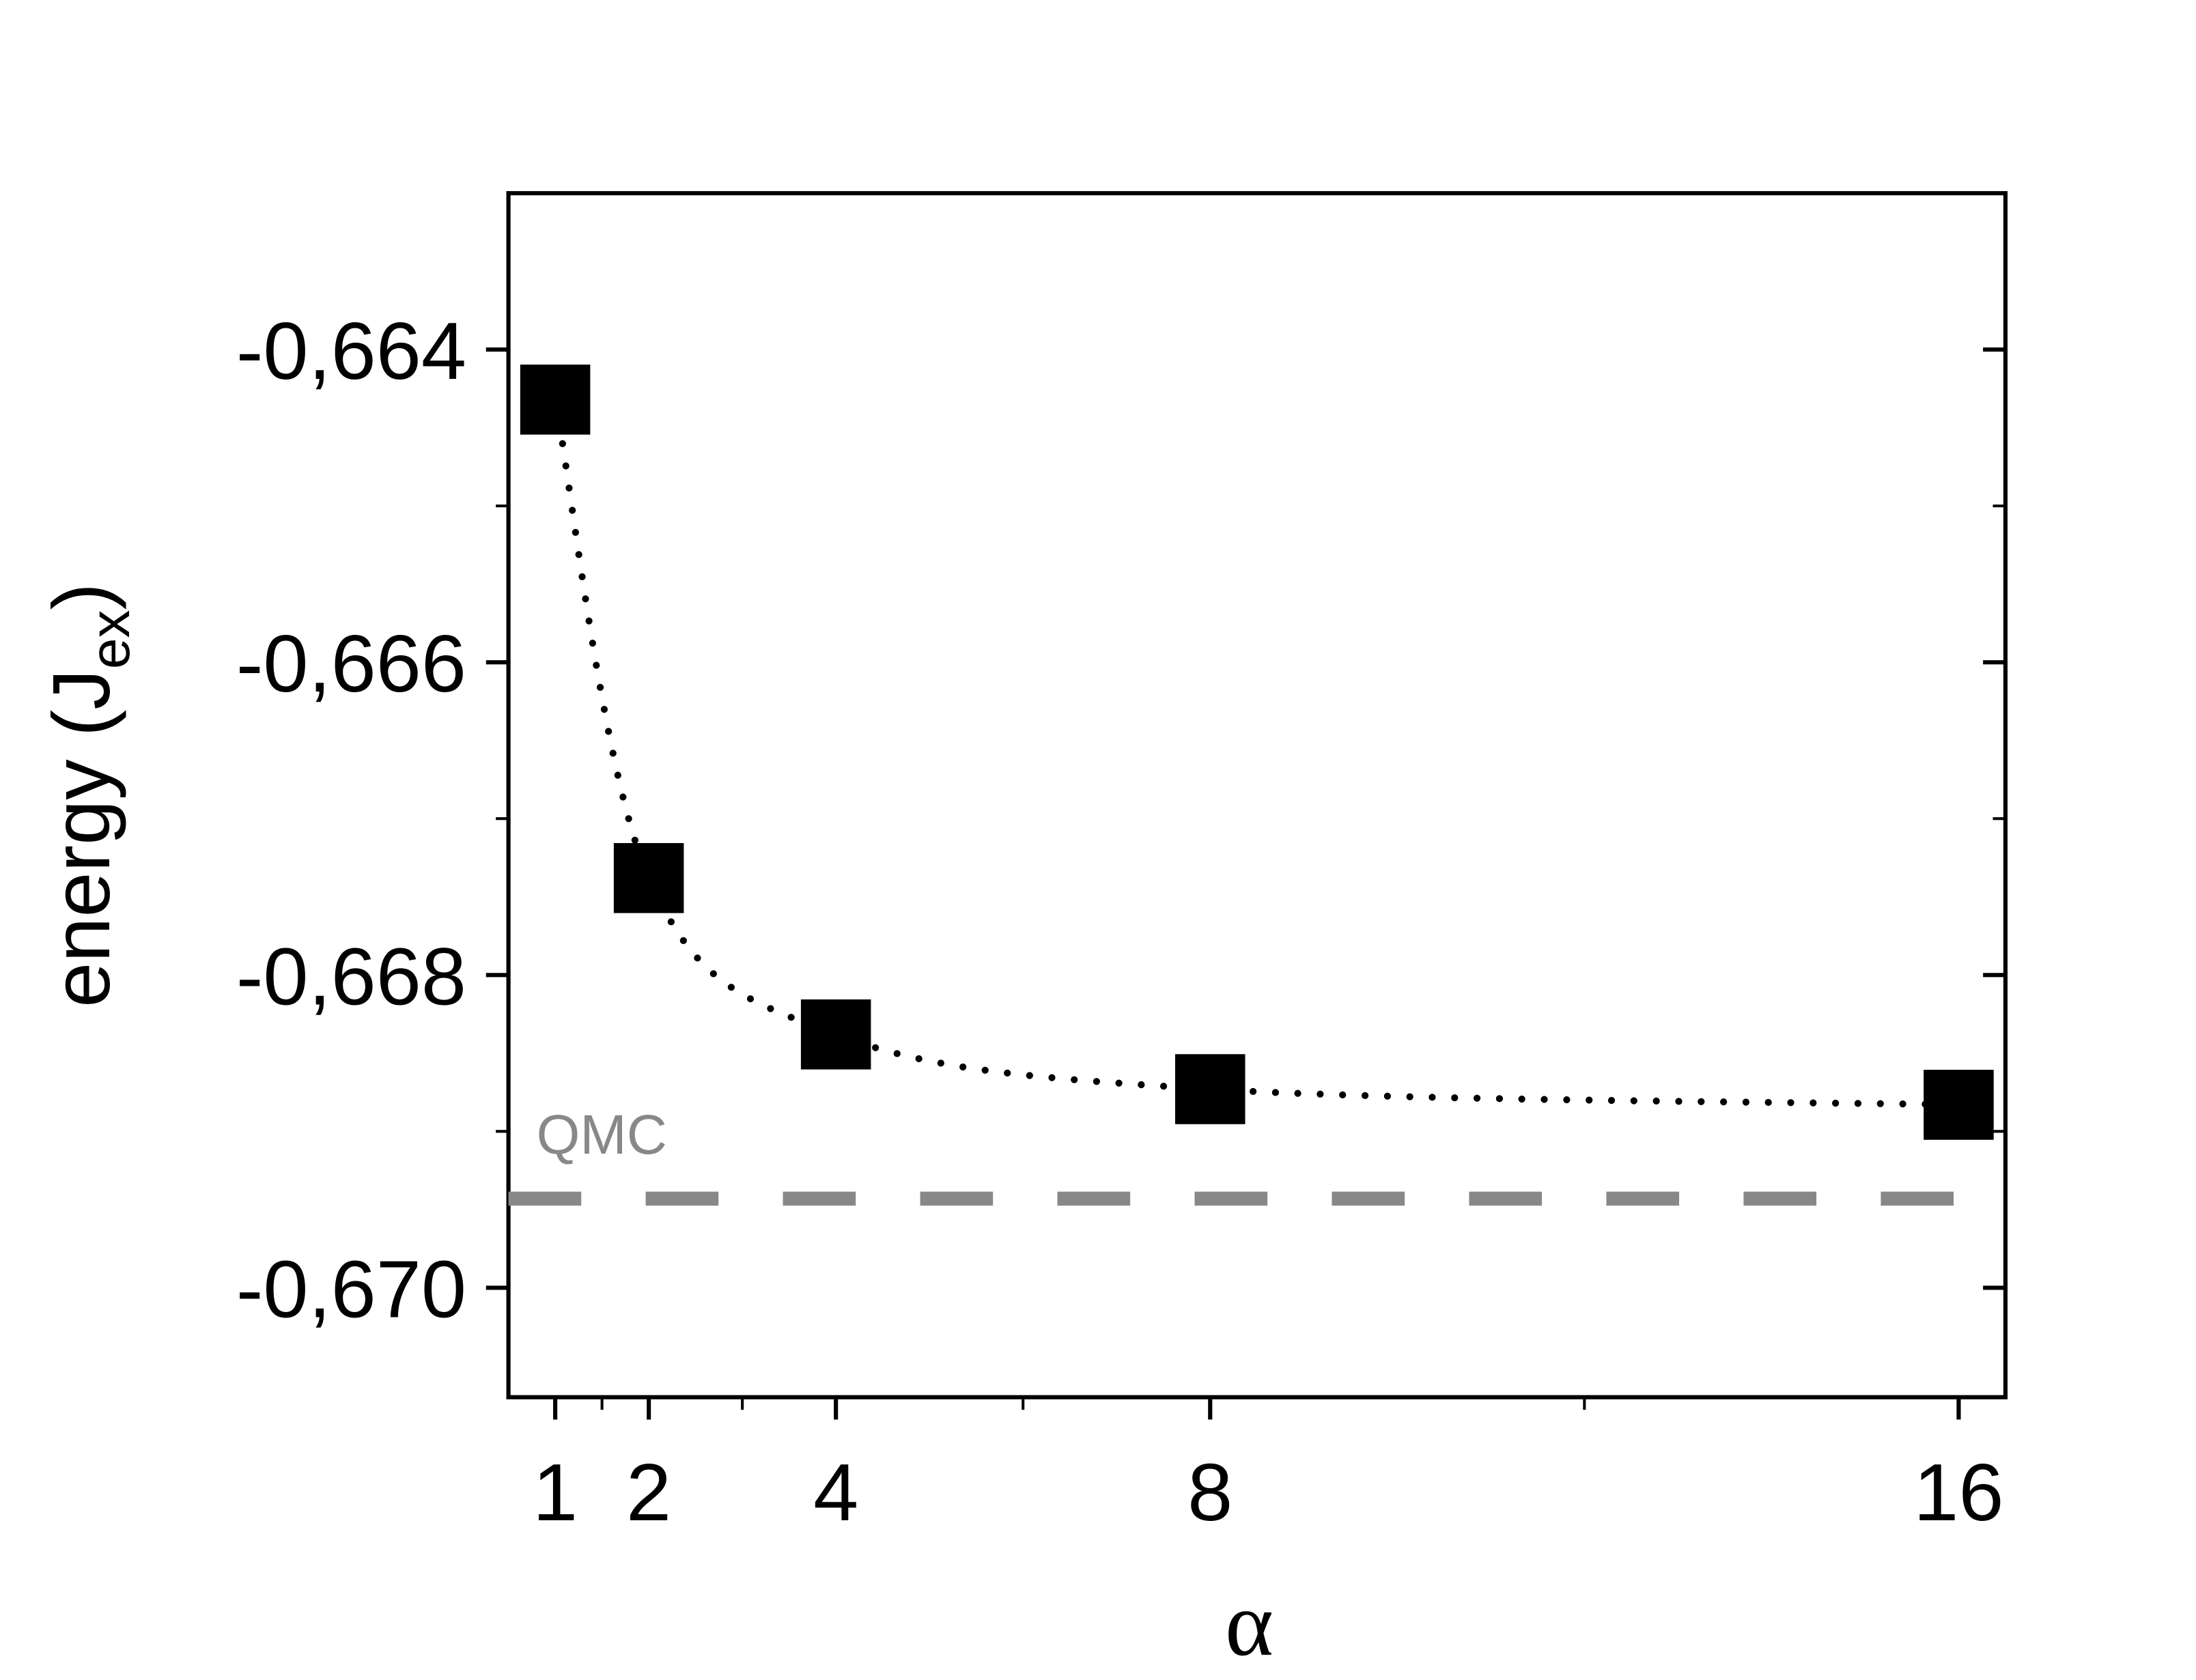 The image size is (2196, 1680). Describe the element at coordinates (649, 1492) in the screenshot. I see `x-tick-label: 2` at that location.